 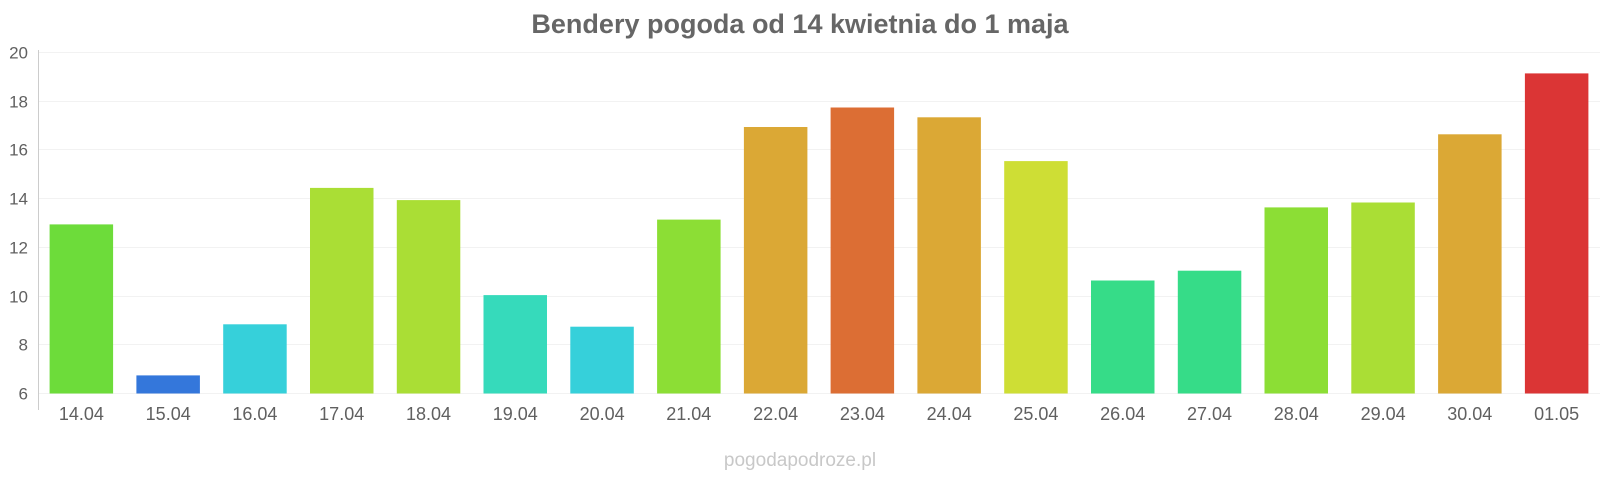 I want to click on bar-24.04, so click(x=949, y=255).